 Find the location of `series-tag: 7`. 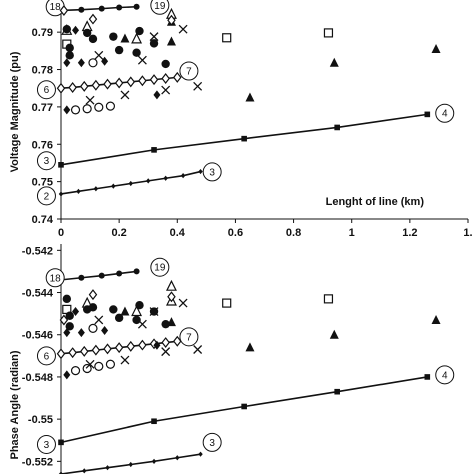

series-tag: 7 is located at coordinates (189, 337).